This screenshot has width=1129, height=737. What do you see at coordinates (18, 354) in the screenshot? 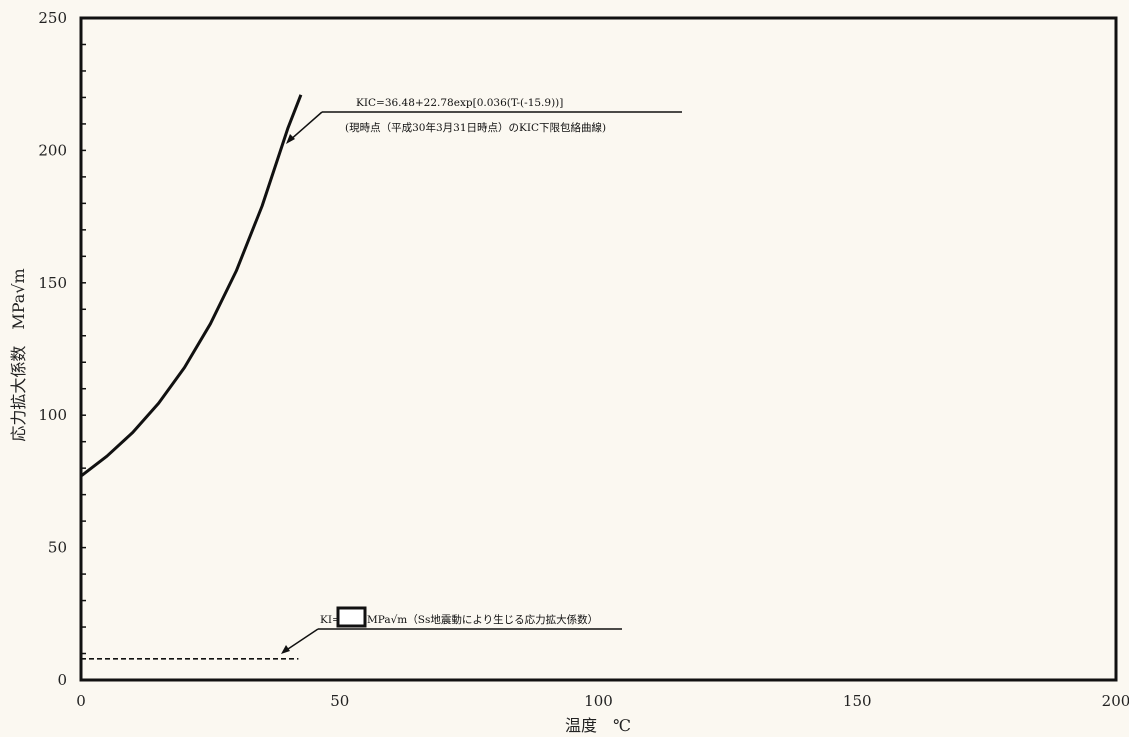
I see `y-axis-title: 応力拡大係数 MPa√m` at bounding box center [18, 354].